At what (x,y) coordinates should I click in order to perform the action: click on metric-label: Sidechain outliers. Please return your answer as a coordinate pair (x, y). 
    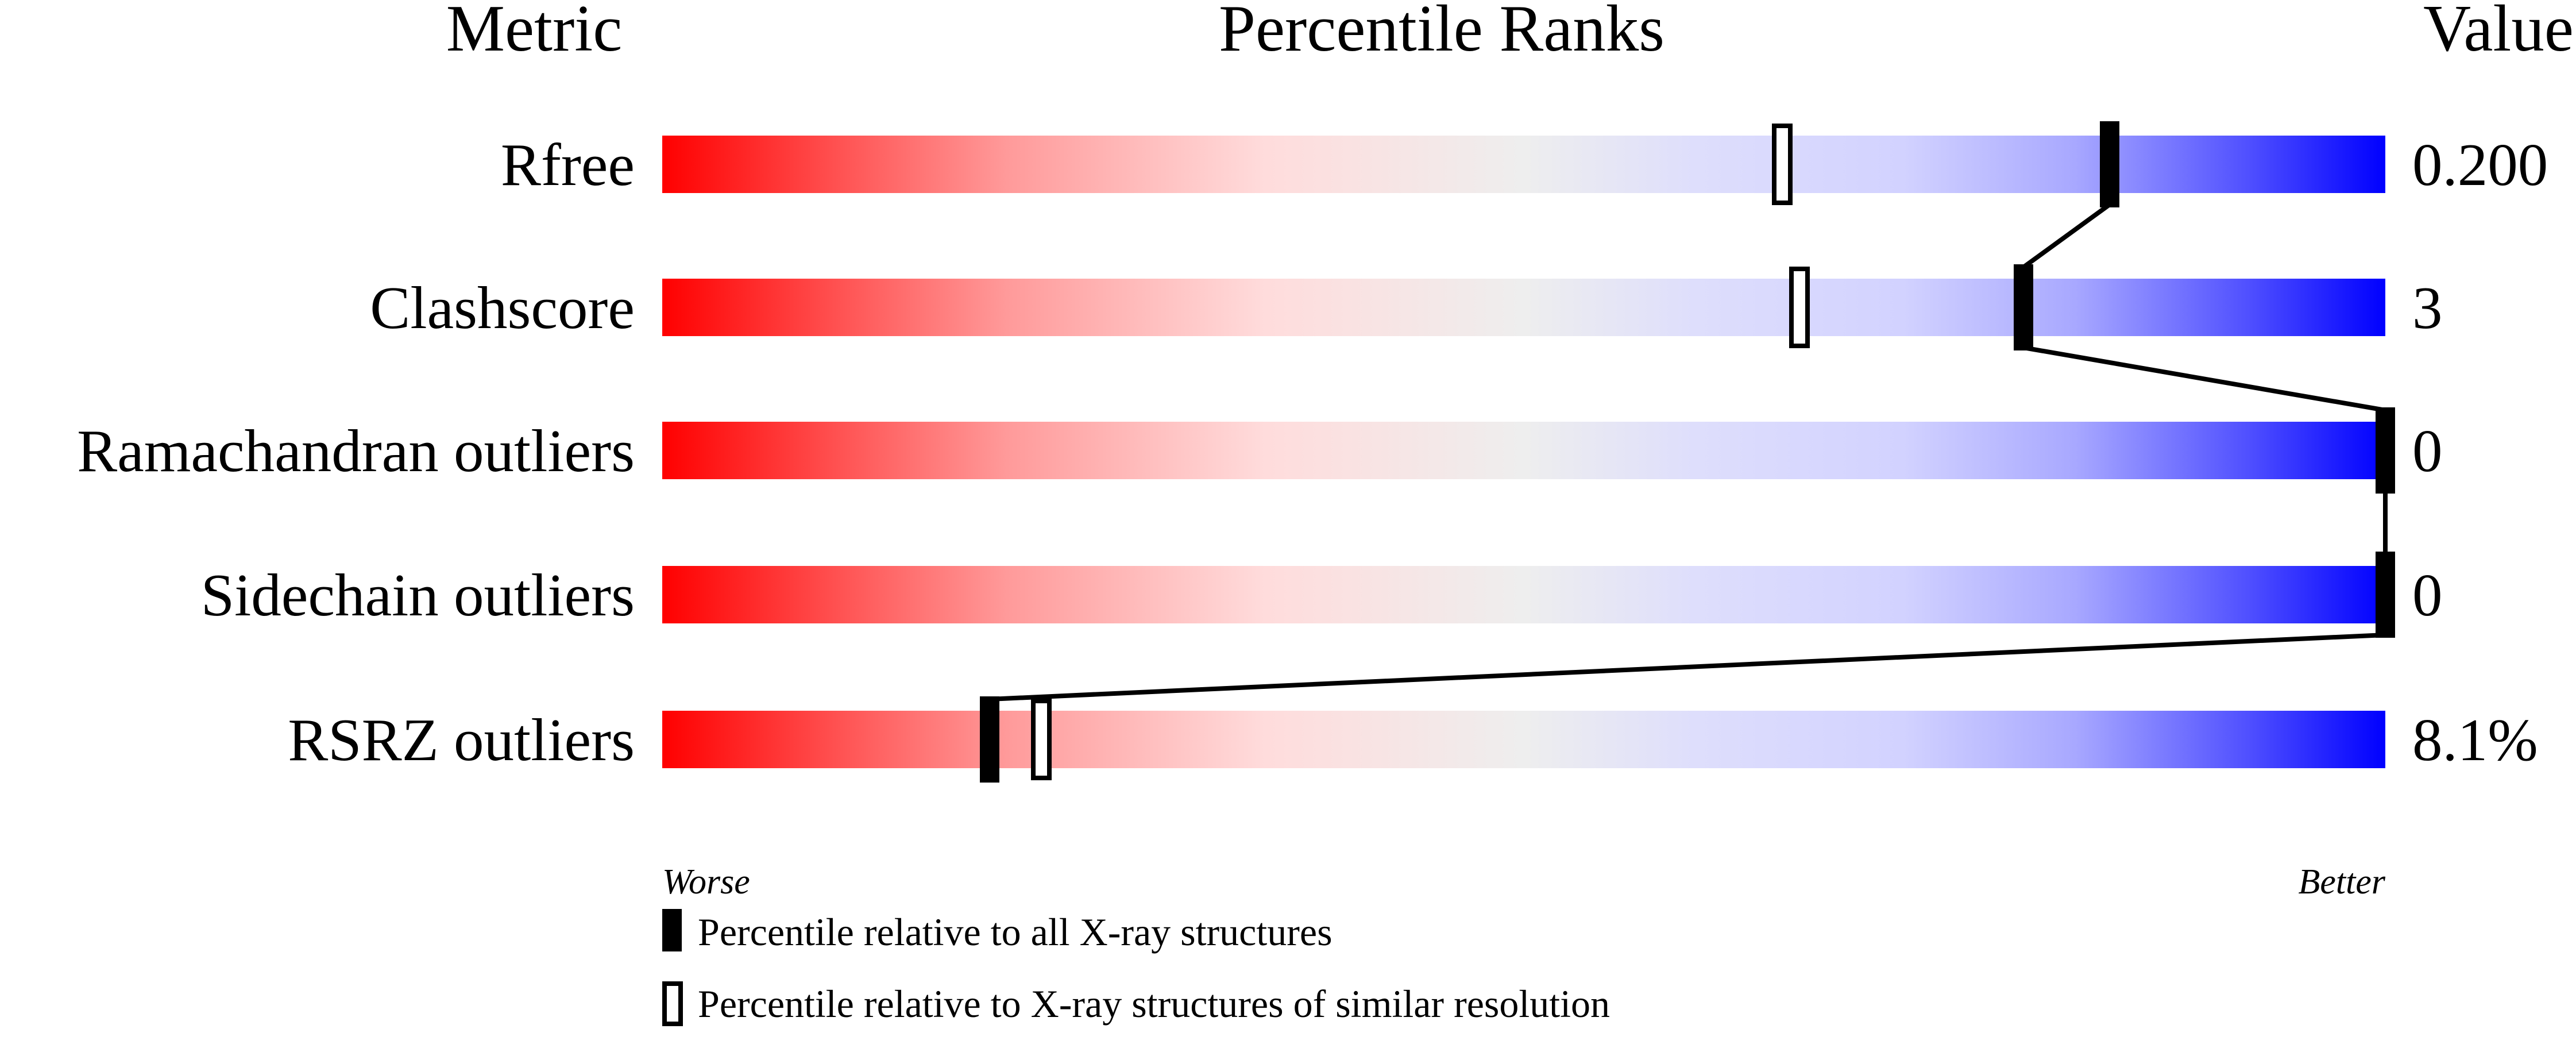
    Looking at the image, I should click on (418, 595).